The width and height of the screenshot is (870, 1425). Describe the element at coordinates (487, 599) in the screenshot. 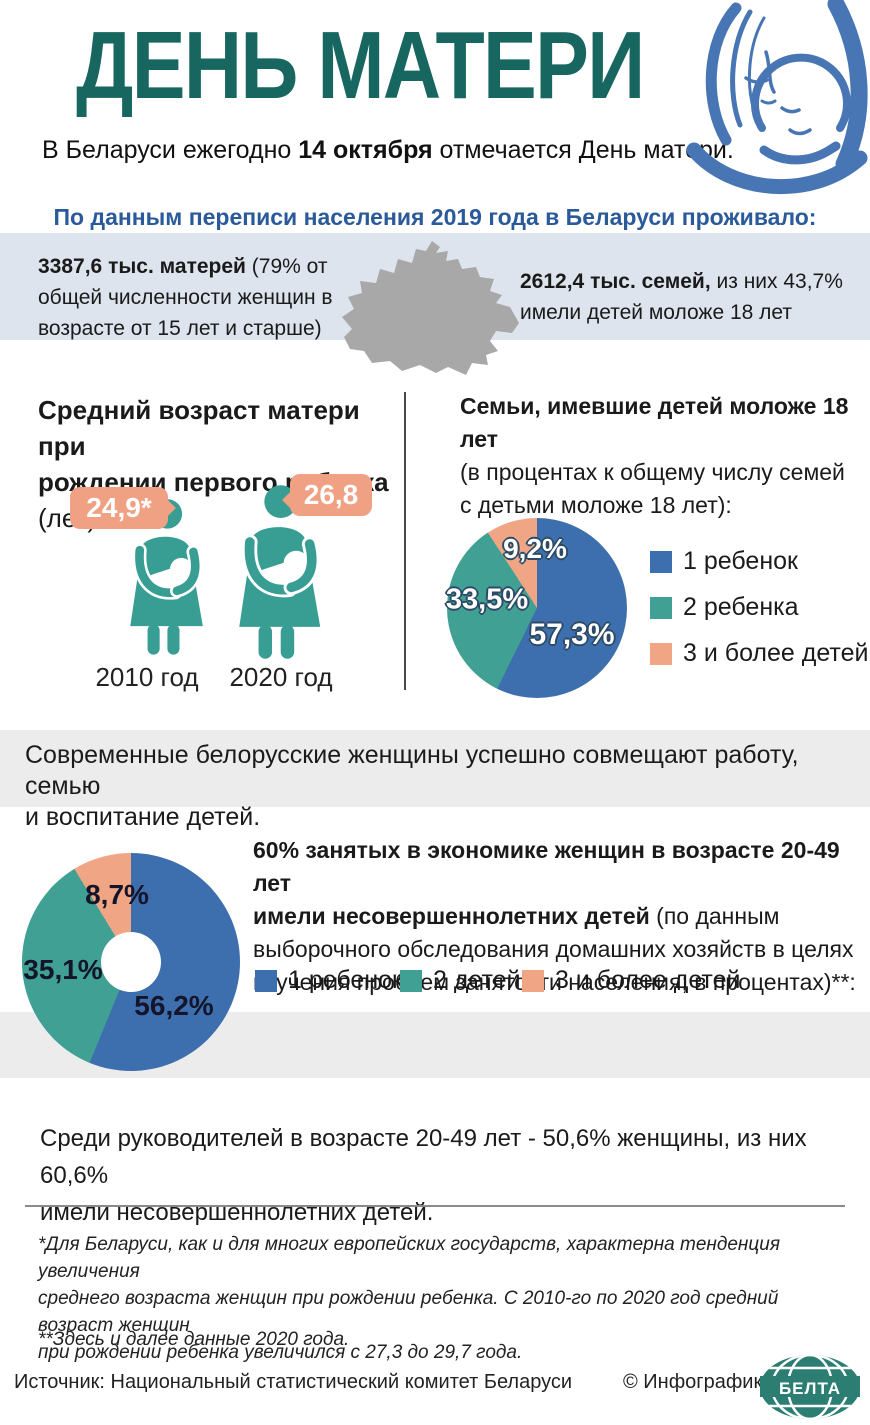

I see `pie-slice-label-2-children: 33,5%` at that location.